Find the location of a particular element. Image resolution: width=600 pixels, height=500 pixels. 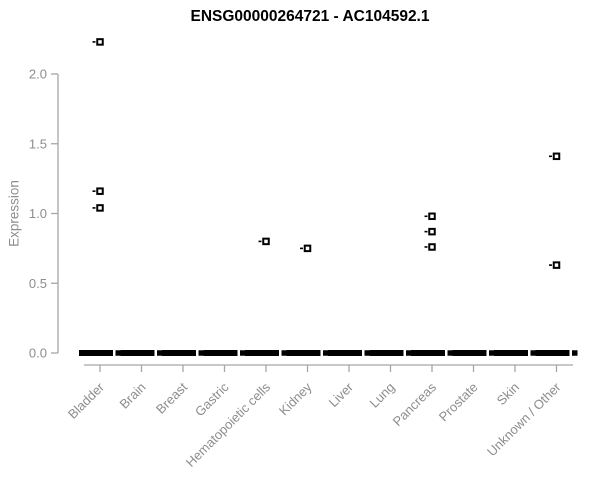

x-tick-label: Breast is located at coordinates (171, 397).